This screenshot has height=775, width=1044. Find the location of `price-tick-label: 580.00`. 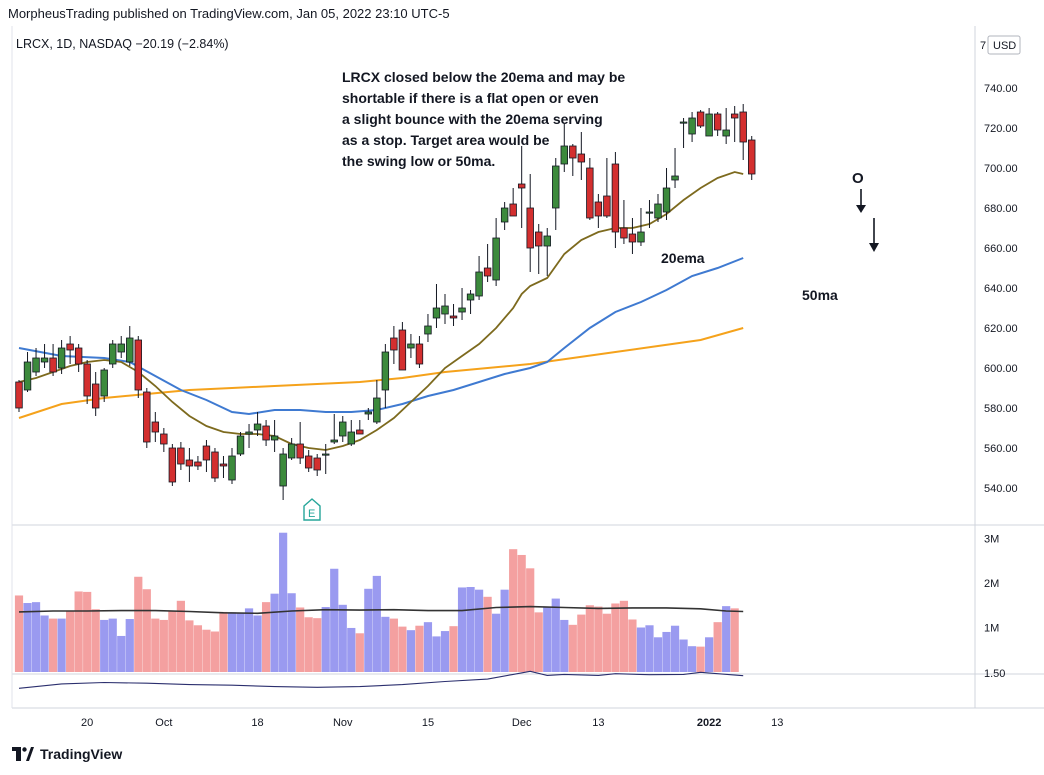

price-tick-label: 580.00 is located at coordinates (1001, 409).